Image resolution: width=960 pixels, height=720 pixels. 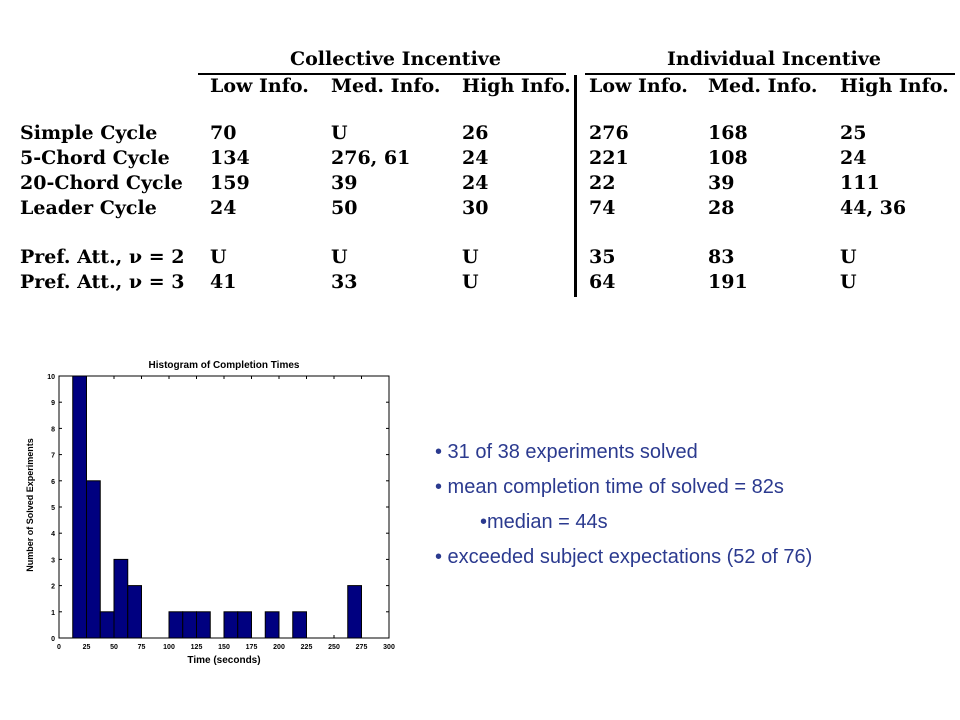 I want to click on y-tick-label: 0, so click(x=53, y=639).